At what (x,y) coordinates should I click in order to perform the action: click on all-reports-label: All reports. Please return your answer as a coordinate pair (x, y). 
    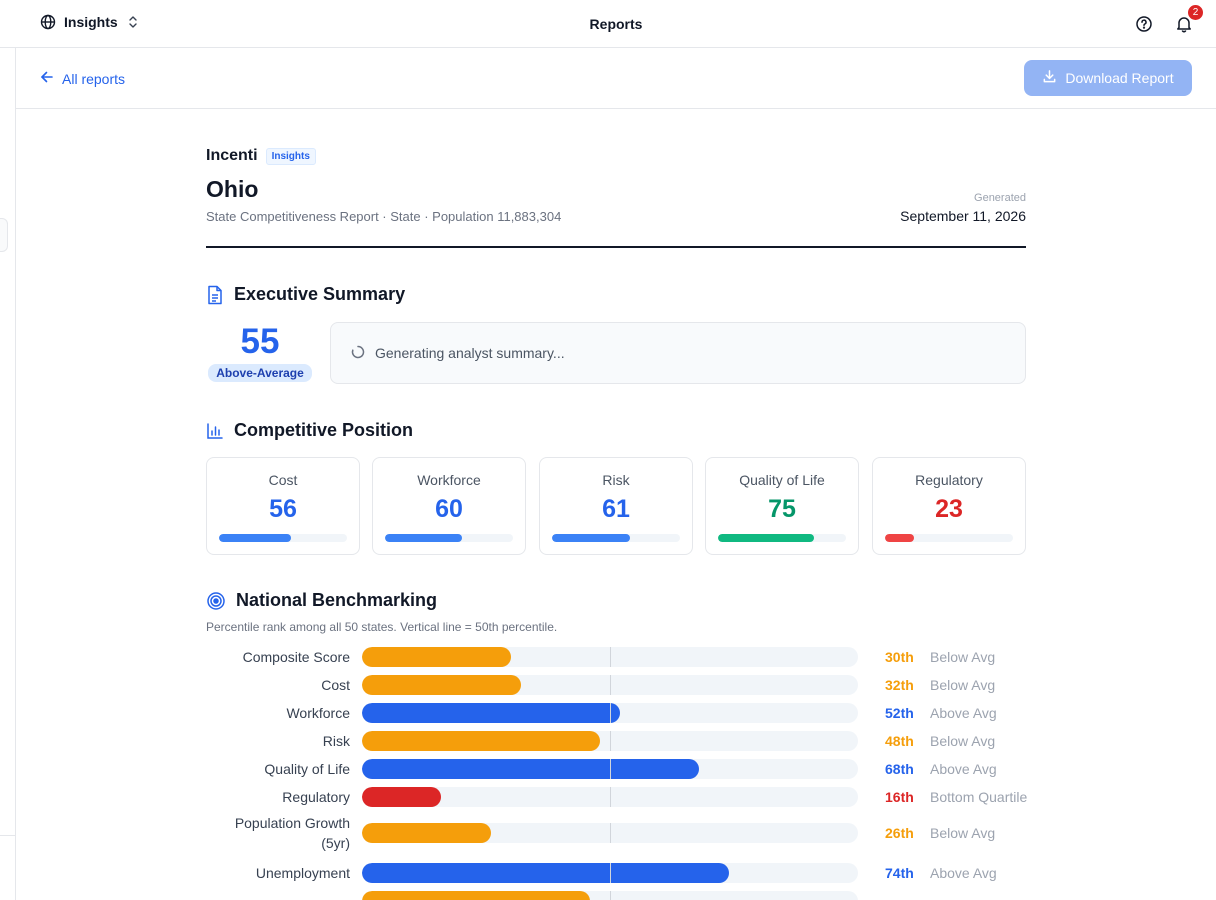
    Looking at the image, I should click on (94, 78).